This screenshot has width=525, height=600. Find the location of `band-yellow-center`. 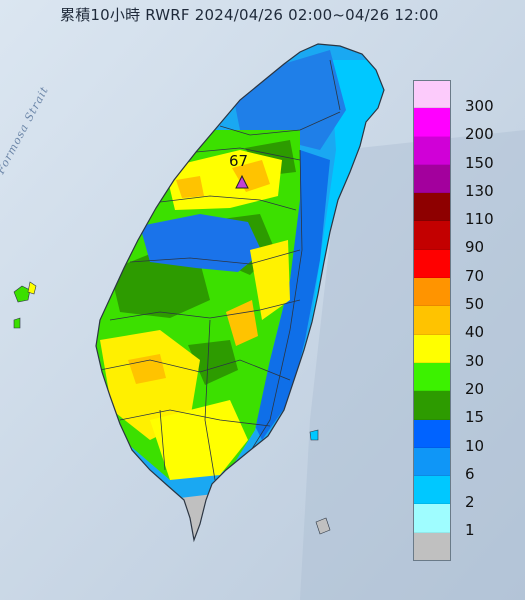

band-yellow-center is located at coordinates (270, 280).